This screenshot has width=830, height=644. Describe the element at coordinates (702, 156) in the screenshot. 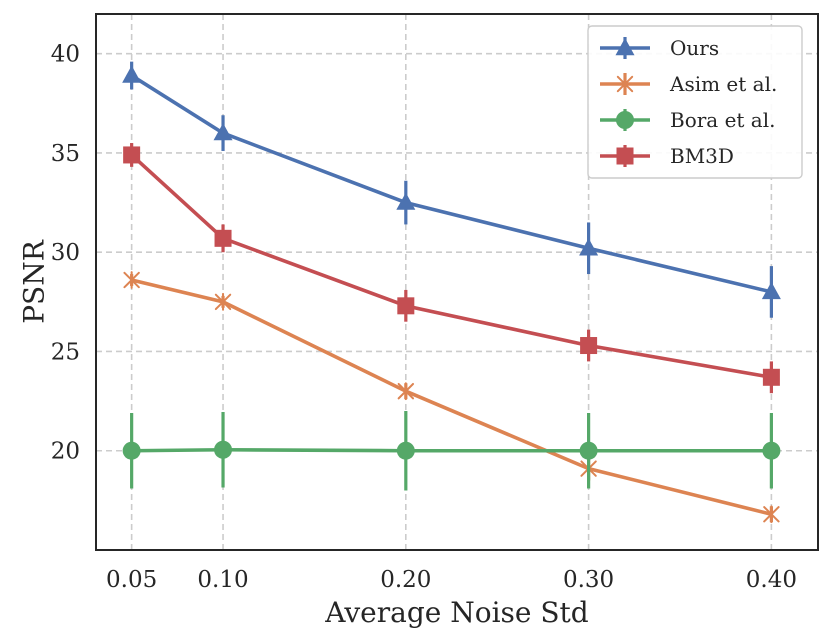

I see `legend-label: BM3D` at that location.